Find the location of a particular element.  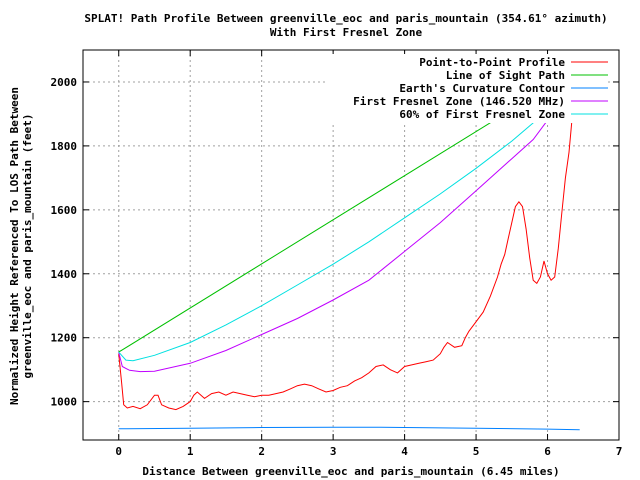

x-tick-label-1: 1 is located at coordinates (190, 451).